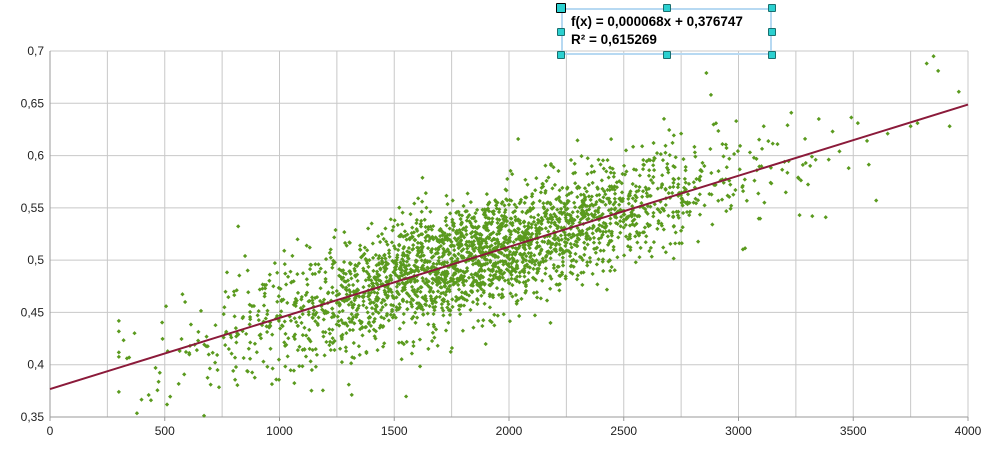  What do you see at coordinates (772, 55) in the screenshot?
I see `selection-handle-bottom-right` at bounding box center [772, 55].